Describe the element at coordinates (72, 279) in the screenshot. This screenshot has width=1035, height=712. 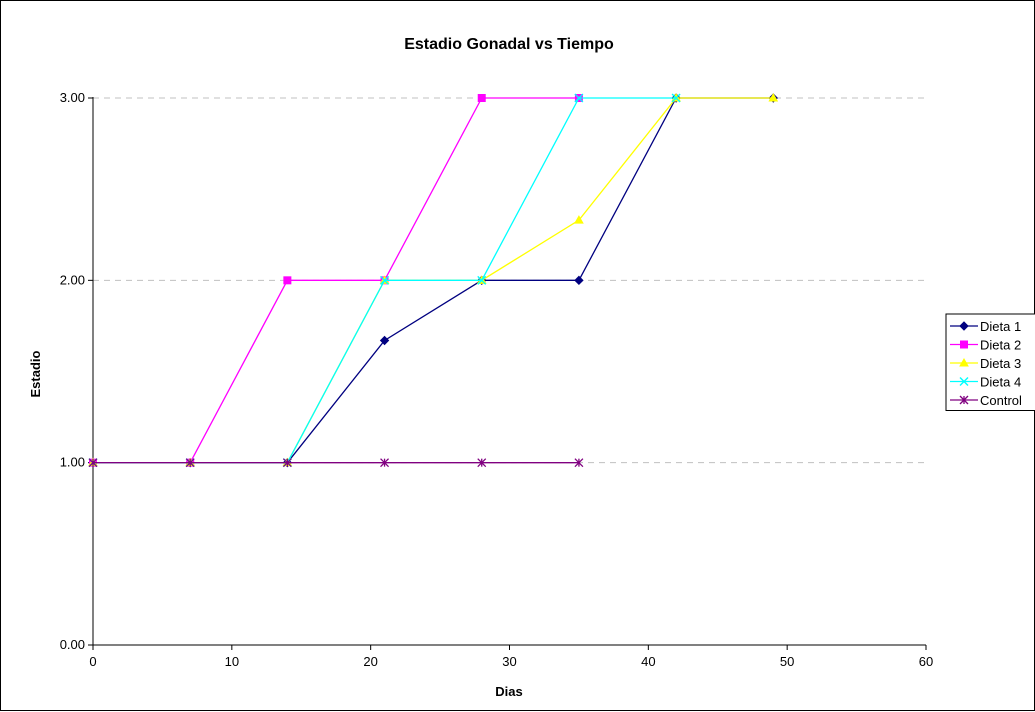
I see `y-tick-label: 2.00` at that location.